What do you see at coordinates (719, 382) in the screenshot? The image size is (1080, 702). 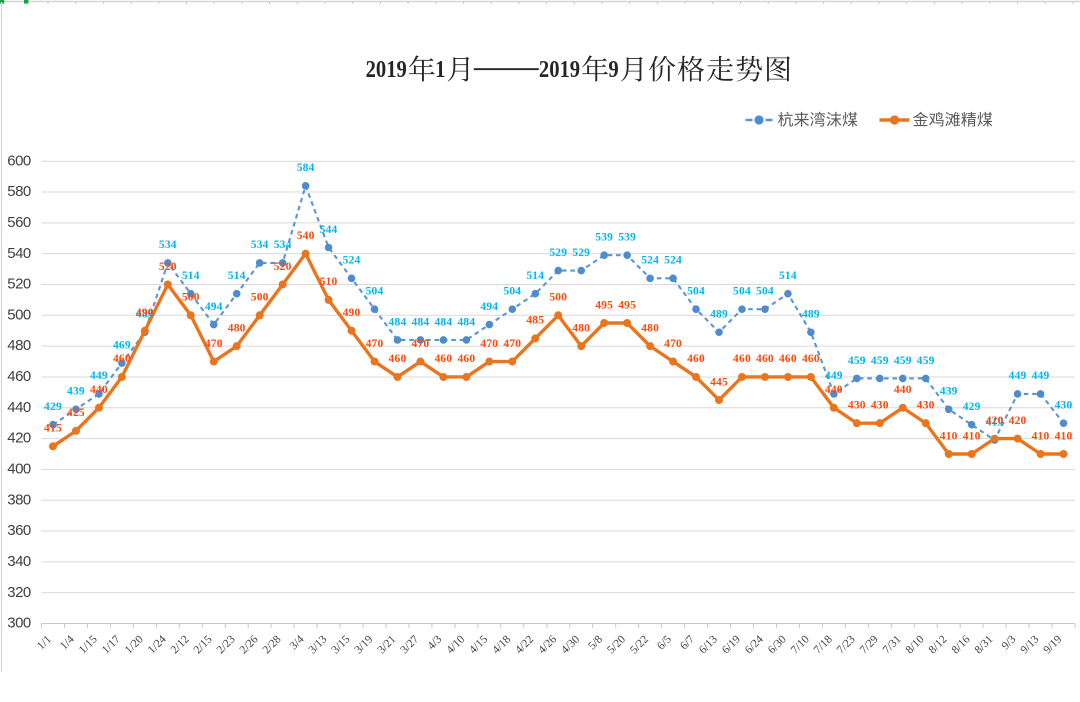 I see `svg-text: 445` at bounding box center [719, 382].